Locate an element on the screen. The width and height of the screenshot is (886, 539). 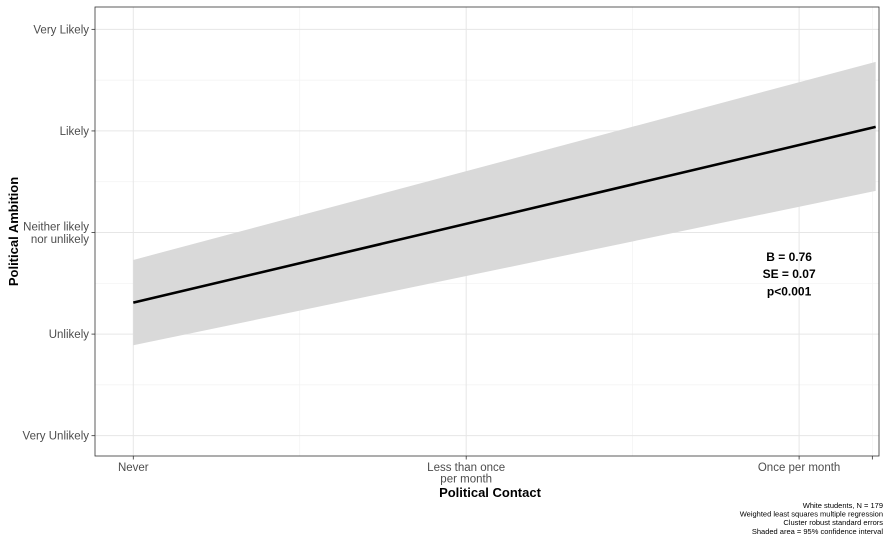
stats-line: p<0.001 is located at coordinates (789, 291).